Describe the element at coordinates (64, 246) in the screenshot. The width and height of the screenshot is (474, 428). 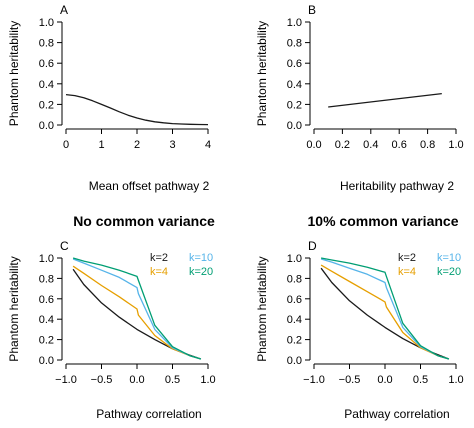
I see `panel-letter: C` at that location.